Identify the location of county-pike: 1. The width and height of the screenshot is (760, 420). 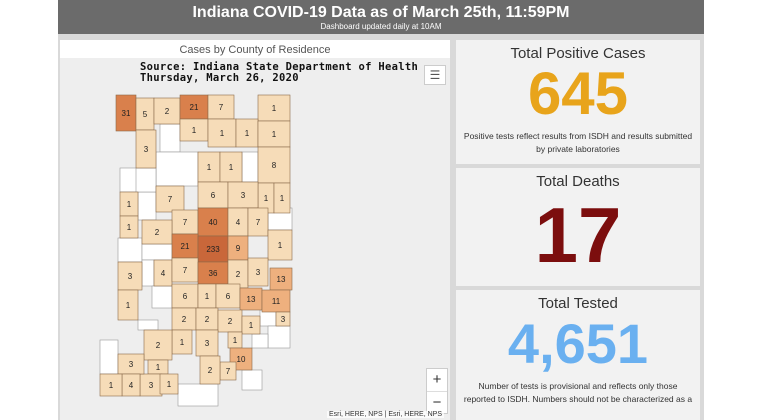
(158, 367).